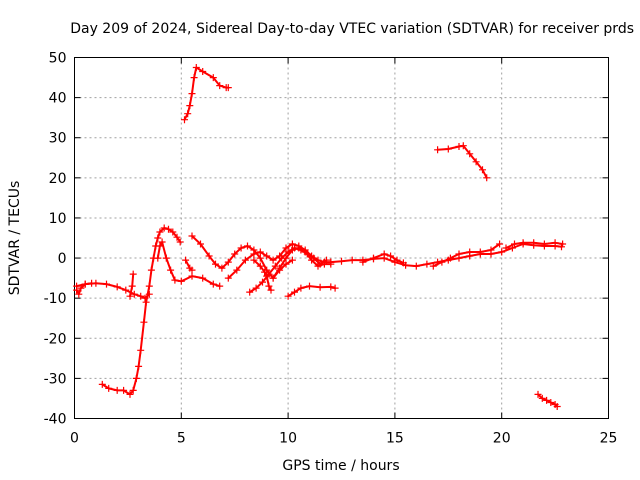 The image size is (640, 480). I want to click on x-axis-title: GPS time / hours, so click(340, 466).